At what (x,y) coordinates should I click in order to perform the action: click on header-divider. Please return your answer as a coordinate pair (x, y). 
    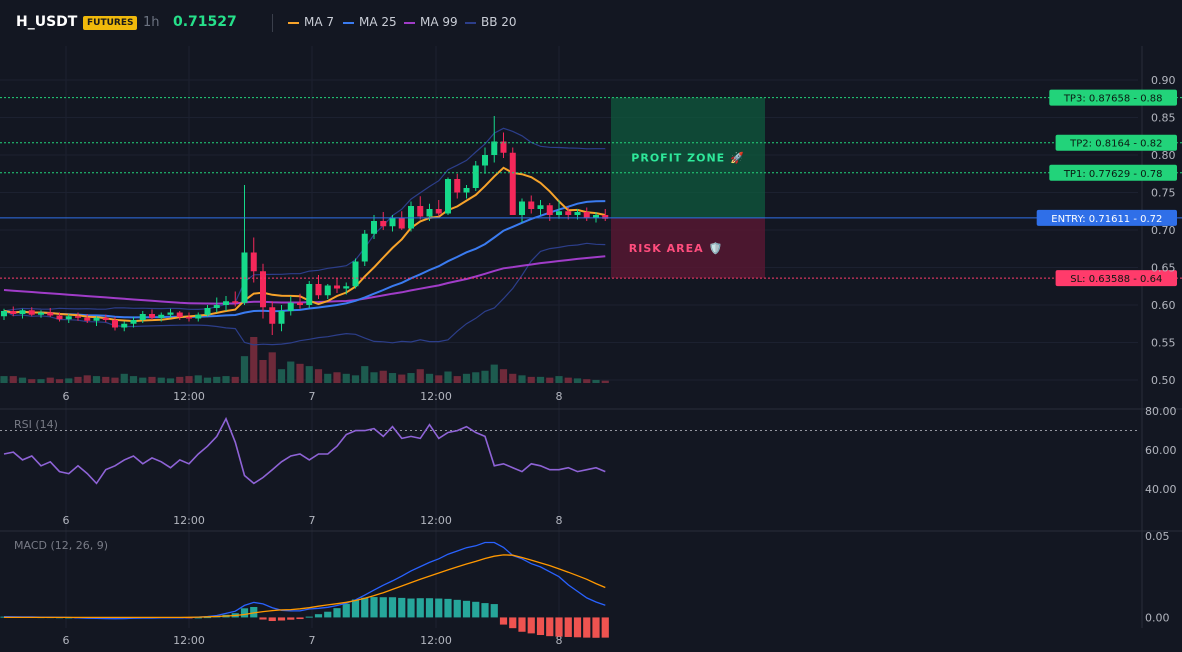
    Looking at the image, I should click on (272, 23).